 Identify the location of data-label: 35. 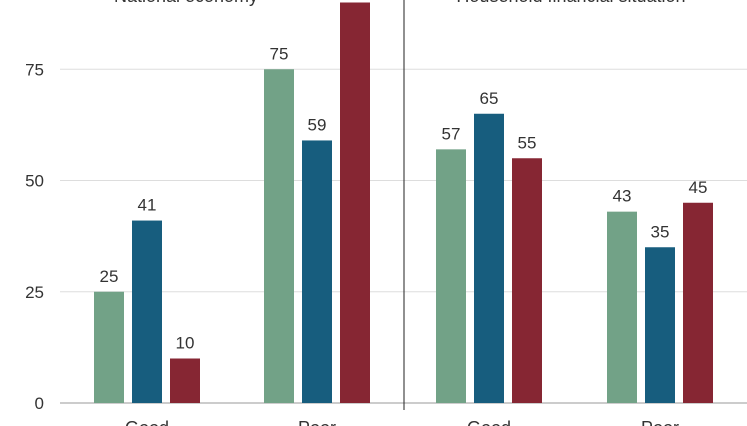
(660, 231).